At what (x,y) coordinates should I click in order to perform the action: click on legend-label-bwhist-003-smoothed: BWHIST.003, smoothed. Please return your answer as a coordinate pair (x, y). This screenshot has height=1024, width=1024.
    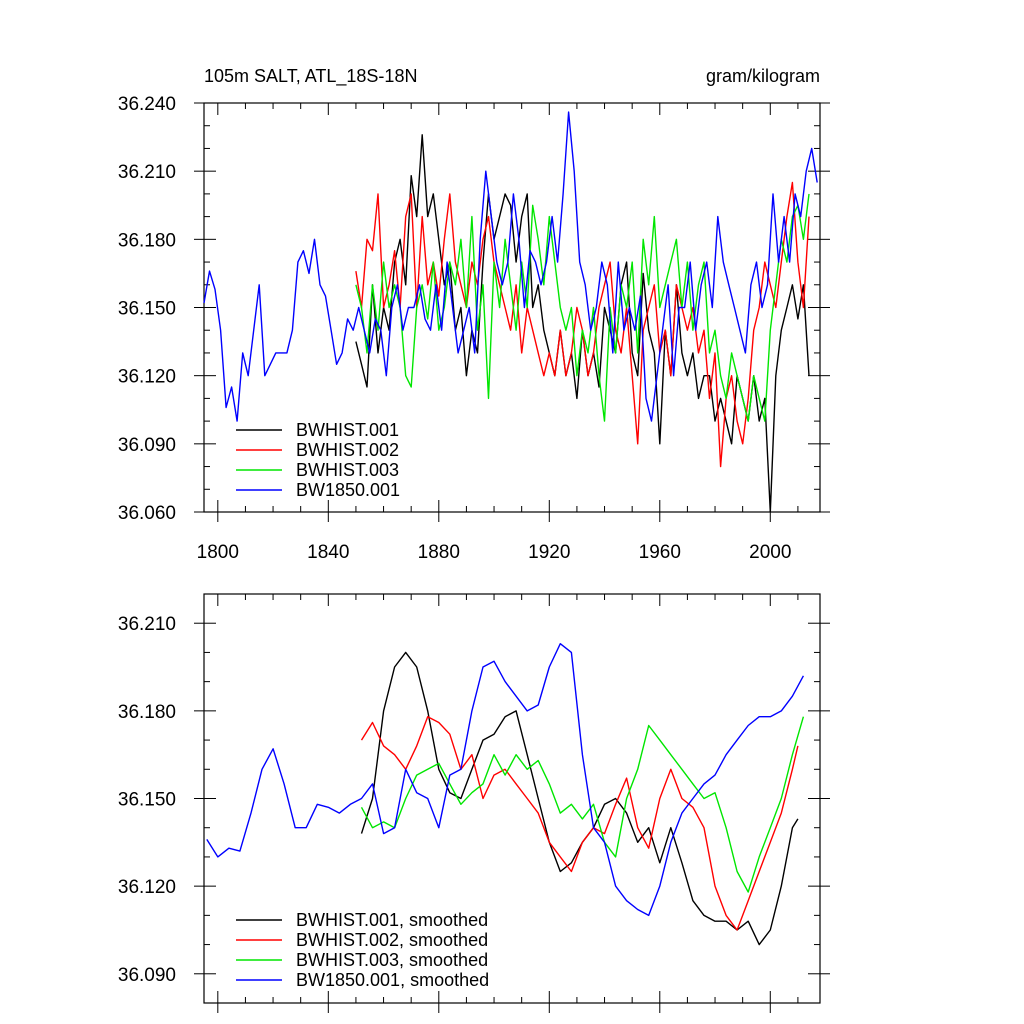
    Looking at the image, I should click on (392, 960).